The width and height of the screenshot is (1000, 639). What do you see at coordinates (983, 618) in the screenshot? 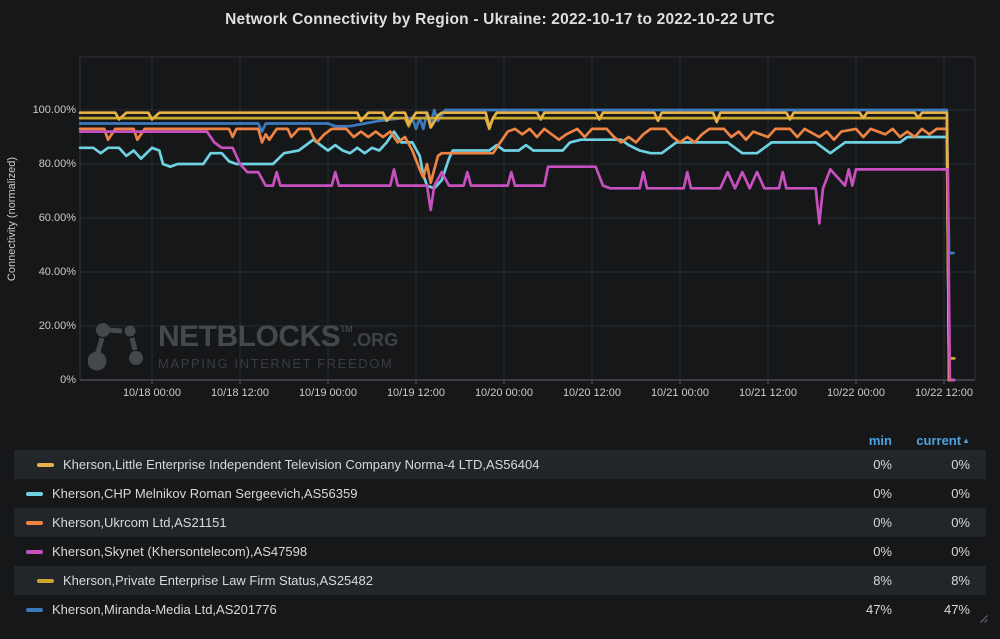
I see `panel-resize-handle` at bounding box center [983, 618].